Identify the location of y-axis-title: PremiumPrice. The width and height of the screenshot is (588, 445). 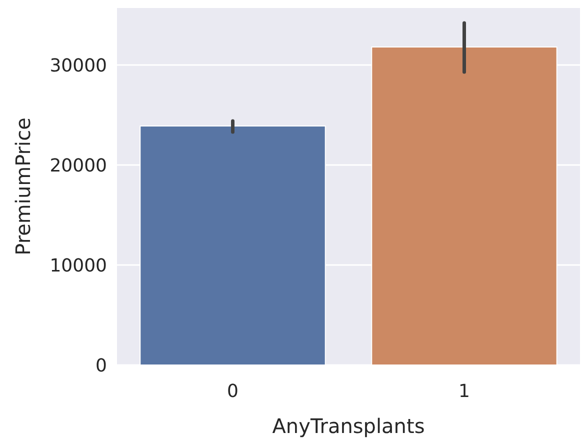
(23, 187).